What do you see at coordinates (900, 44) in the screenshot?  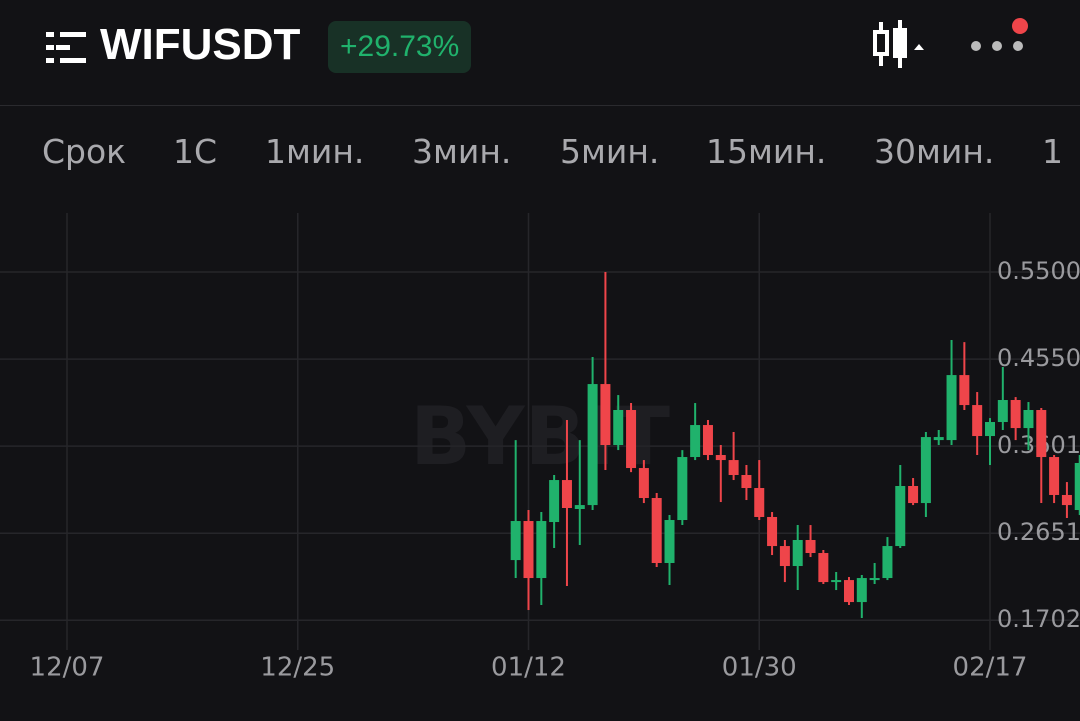 I see `chart-type-icon` at bounding box center [900, 44].